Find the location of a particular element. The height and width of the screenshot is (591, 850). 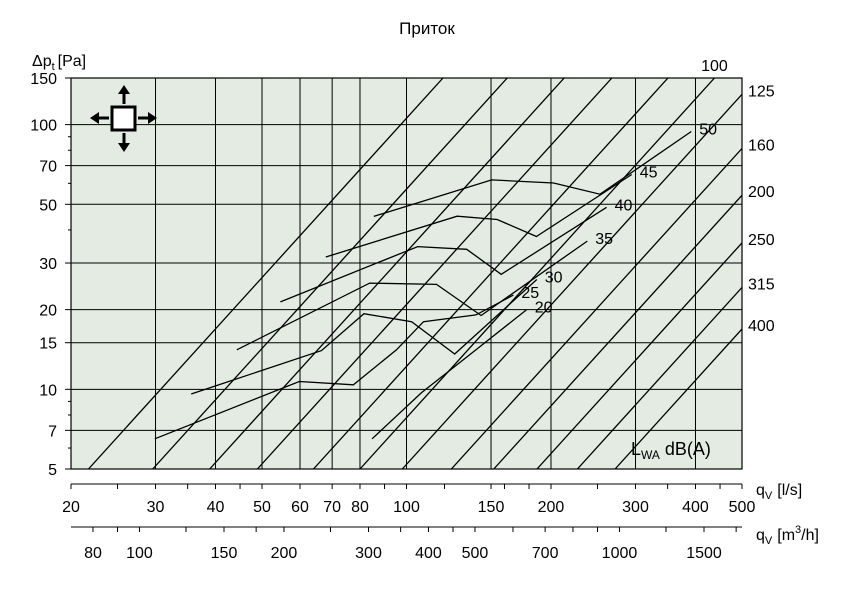

x-axis-ls-label: qV [l/s] is located at coordinates (779, 492).